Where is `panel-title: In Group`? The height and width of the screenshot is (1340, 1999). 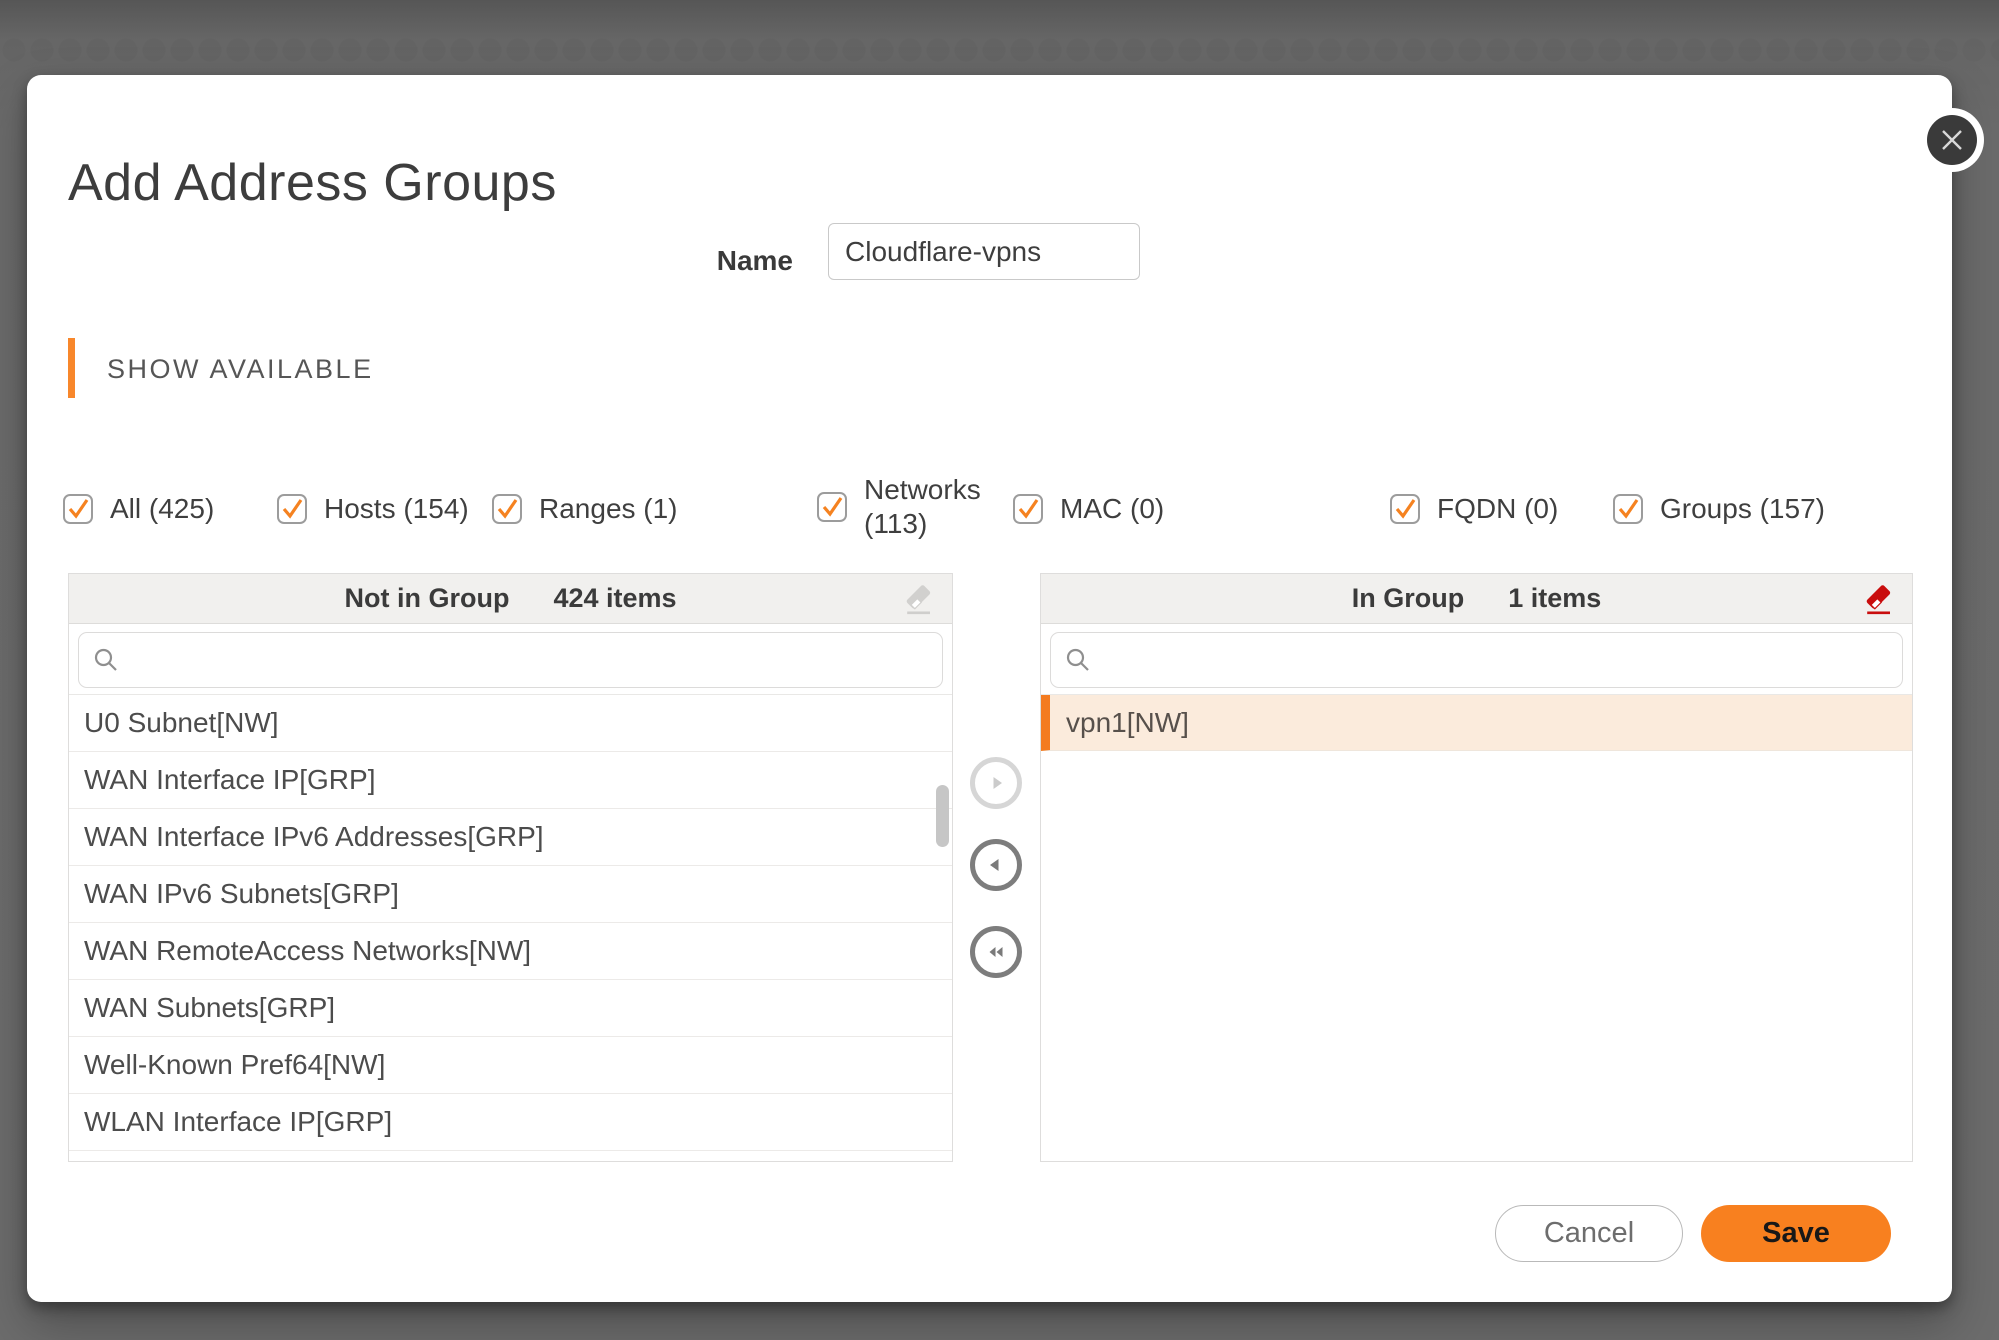
panel-title: In Group is located at coordinates (1408, 598).